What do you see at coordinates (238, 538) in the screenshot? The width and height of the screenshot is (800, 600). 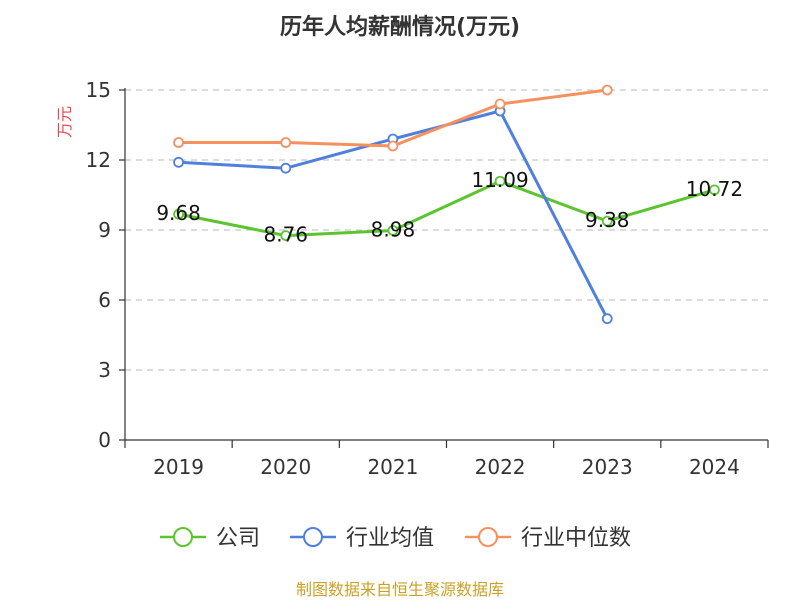 I see `legend-label: 公司` at bounding box center [238, 538].